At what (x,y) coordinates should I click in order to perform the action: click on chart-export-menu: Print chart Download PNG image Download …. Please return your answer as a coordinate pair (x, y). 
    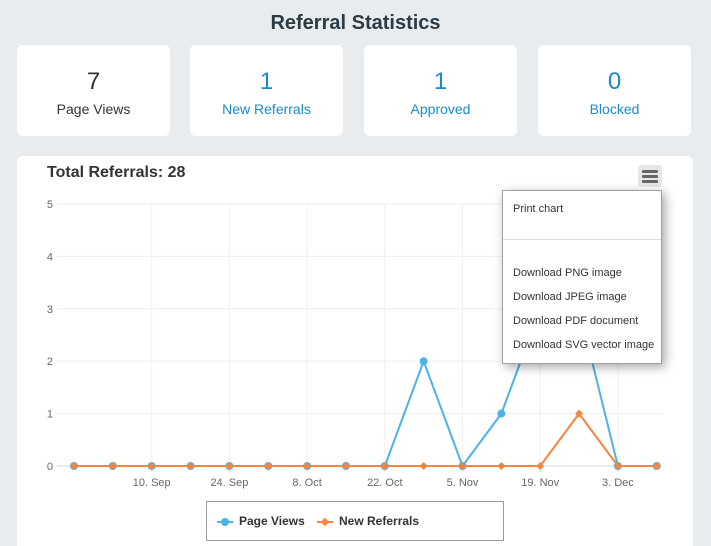
    Looking at the image, I should click on (582, 277).